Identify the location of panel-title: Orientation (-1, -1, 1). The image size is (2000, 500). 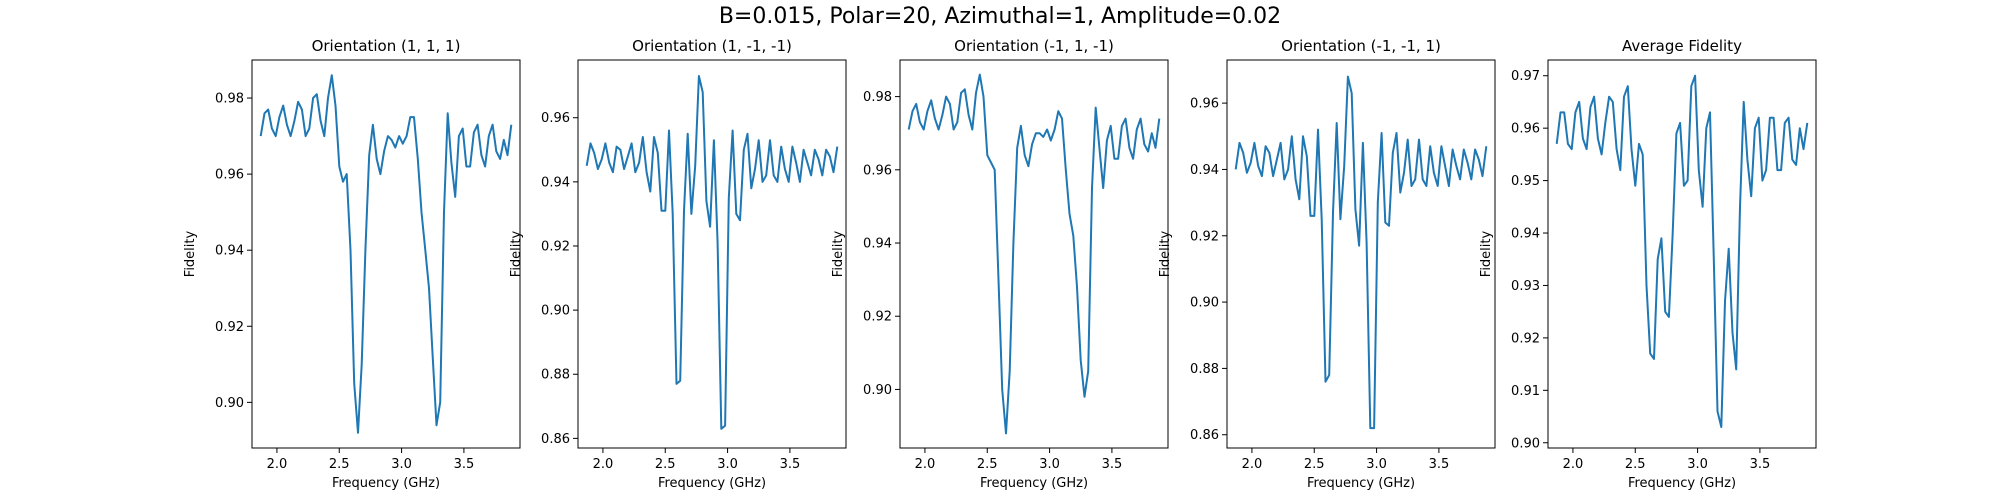
(1361, 46).